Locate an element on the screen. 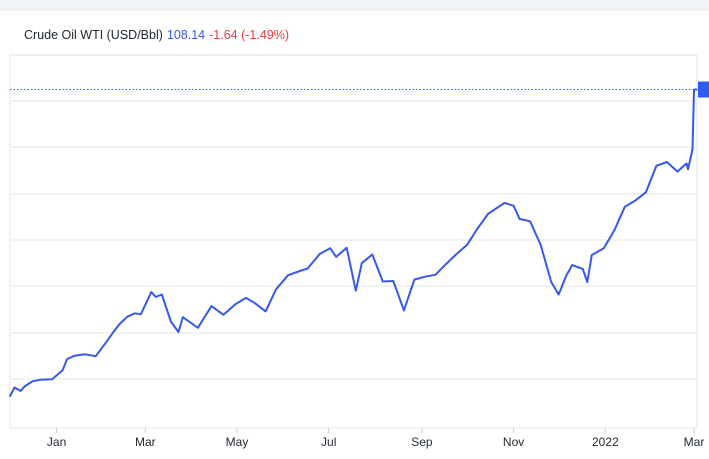 The image size is (709, 459). legend-symbol: Crude Oil WTI (USD/Bbl) is located at coordinates (93, 35).